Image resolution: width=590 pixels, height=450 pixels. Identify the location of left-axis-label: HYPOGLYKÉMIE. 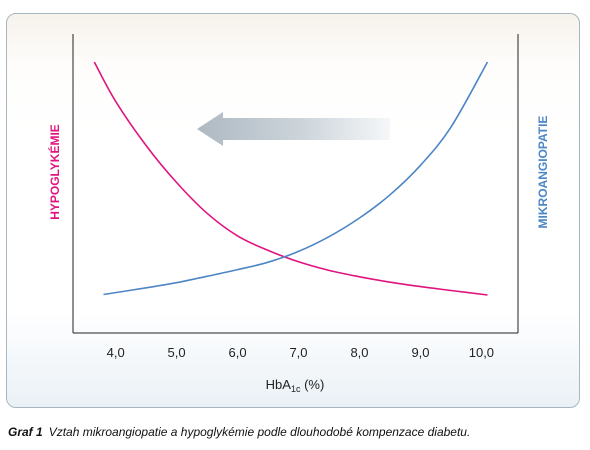
(54, 172).